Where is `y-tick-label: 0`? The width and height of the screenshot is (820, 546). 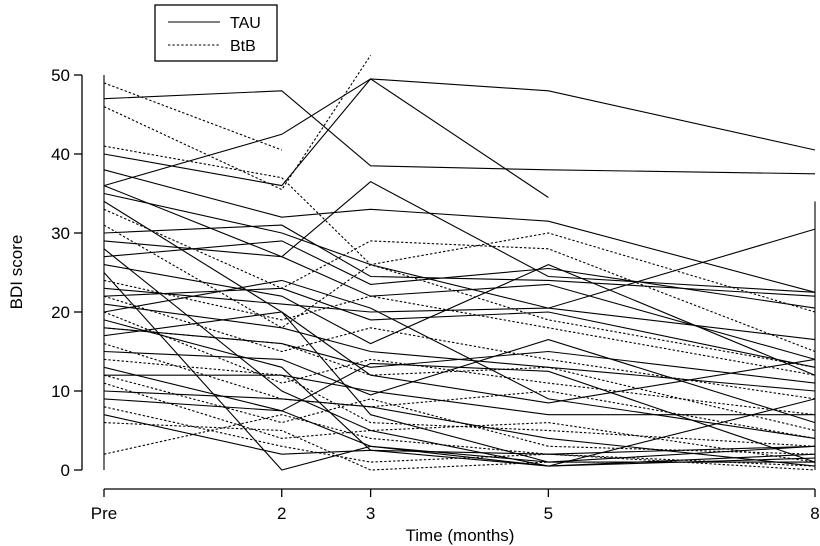
y-tick-label: 0 is located at coordinates (65, 470).